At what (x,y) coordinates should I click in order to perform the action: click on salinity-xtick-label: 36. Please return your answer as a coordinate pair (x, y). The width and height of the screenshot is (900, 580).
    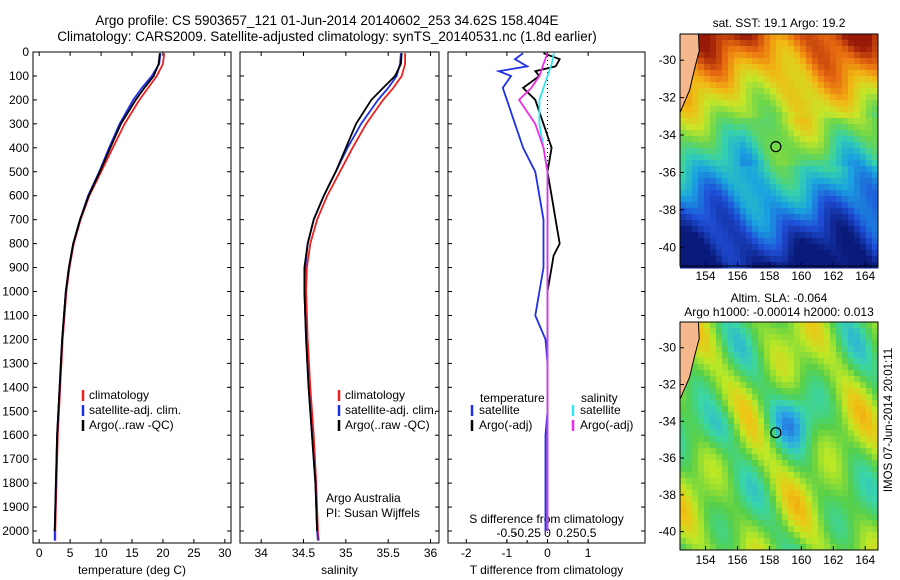
    Looking at the image, I should click on (431, 553).